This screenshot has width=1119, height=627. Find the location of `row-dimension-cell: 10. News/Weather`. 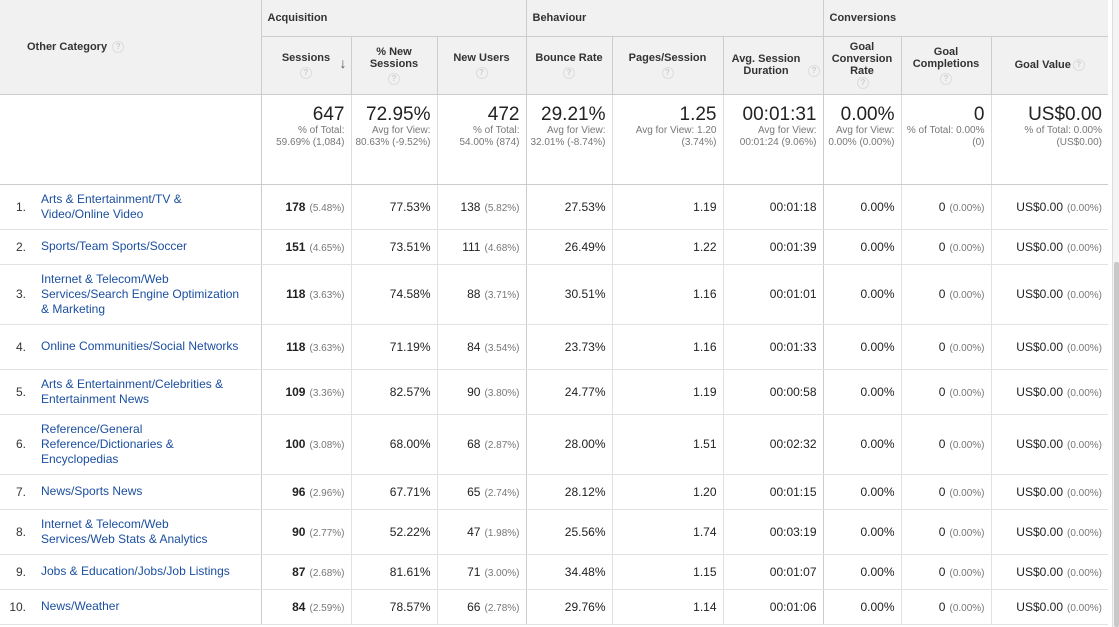

row-dimension-cell: 10. News/Weather is located at coordinates (130, 607).